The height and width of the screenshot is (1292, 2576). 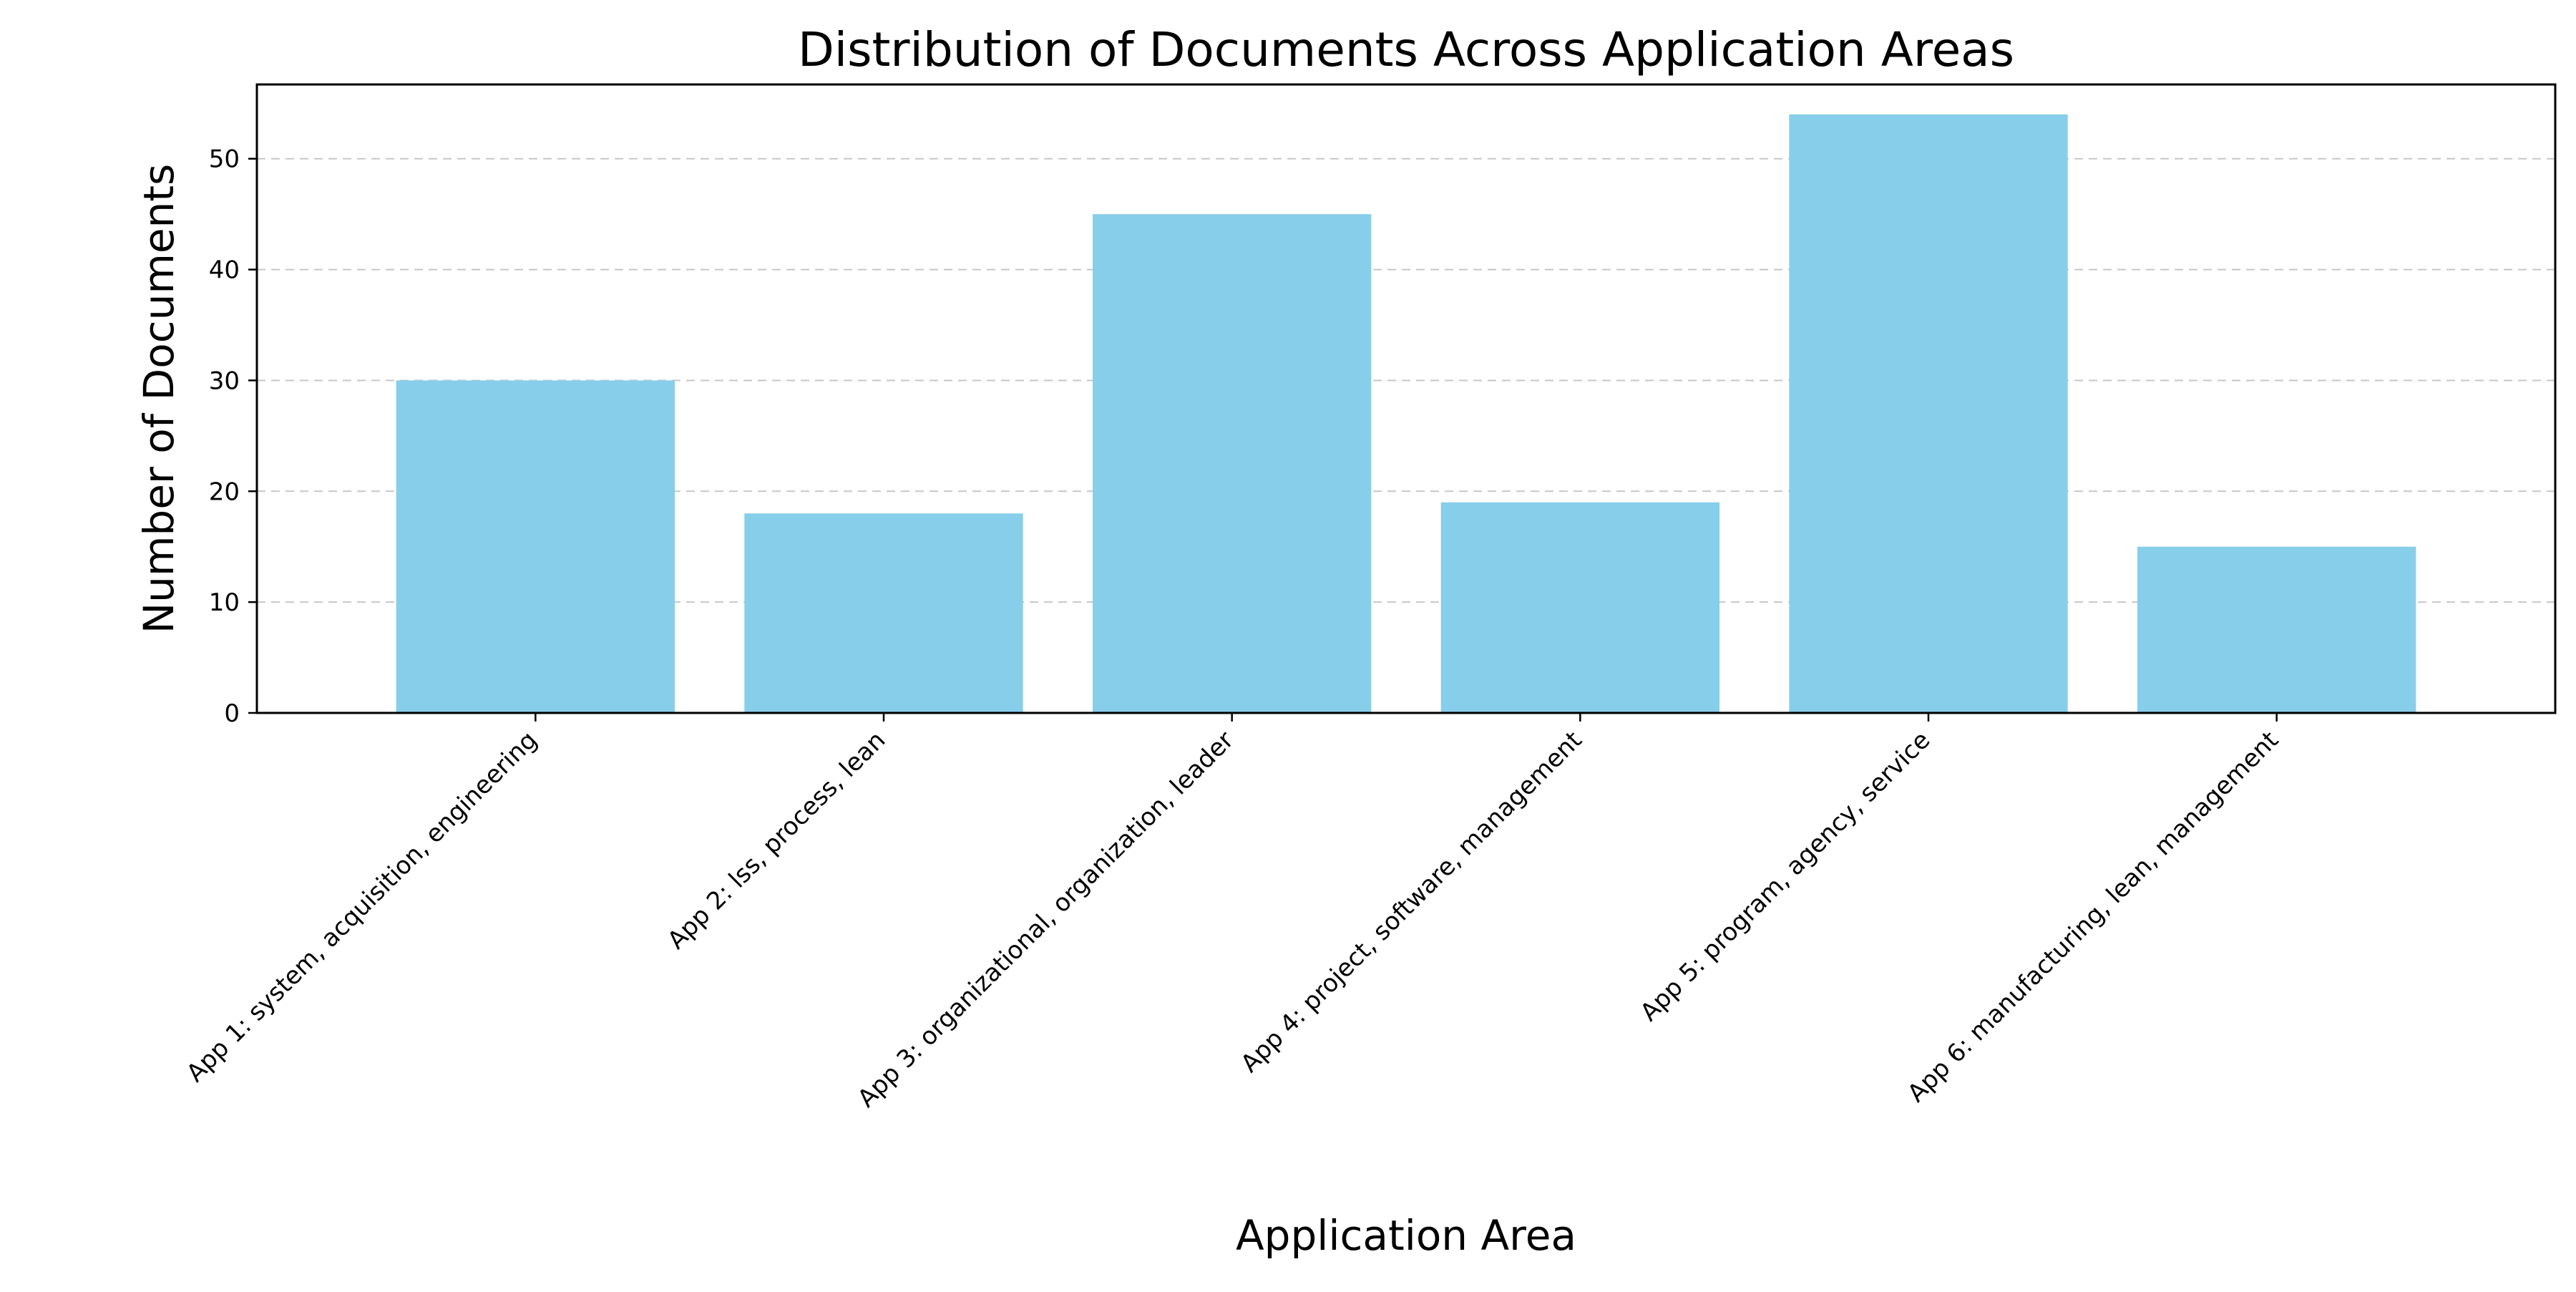 What do you see at coordinates (224, 491) in the screenshot?
I see `y-tick-label: 20` at bounding box center [224, 491].